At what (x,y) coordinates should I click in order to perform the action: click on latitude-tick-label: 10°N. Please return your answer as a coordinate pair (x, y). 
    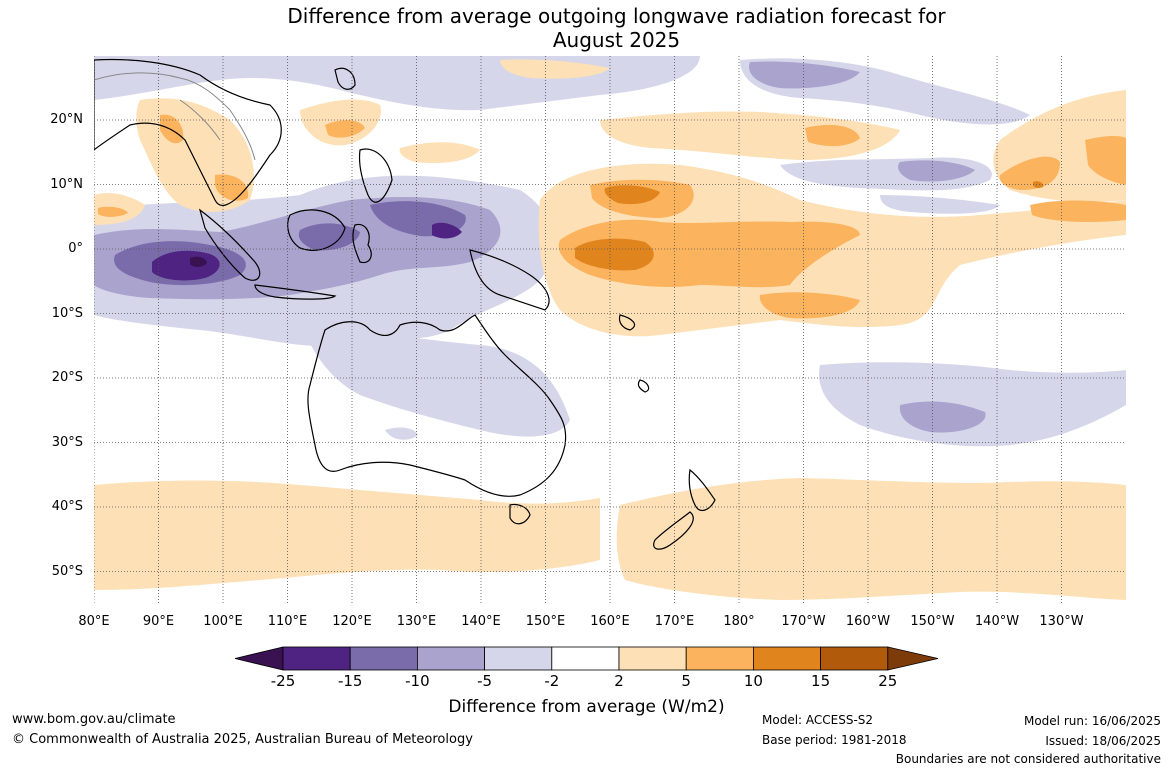
    Looking at the image, I should click on (66, 184).